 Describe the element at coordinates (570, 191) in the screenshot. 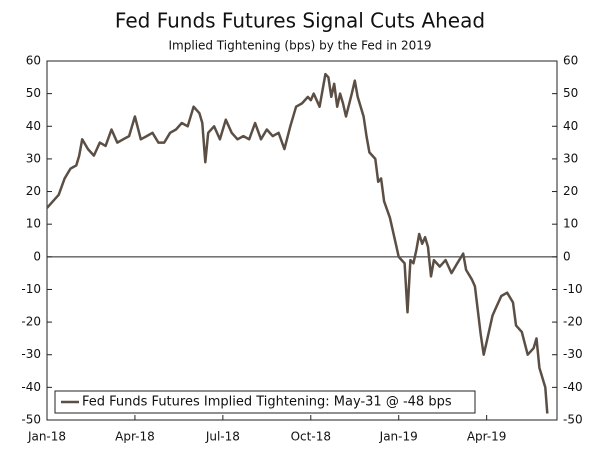

I see `y2-tick-label: 20` at that location.